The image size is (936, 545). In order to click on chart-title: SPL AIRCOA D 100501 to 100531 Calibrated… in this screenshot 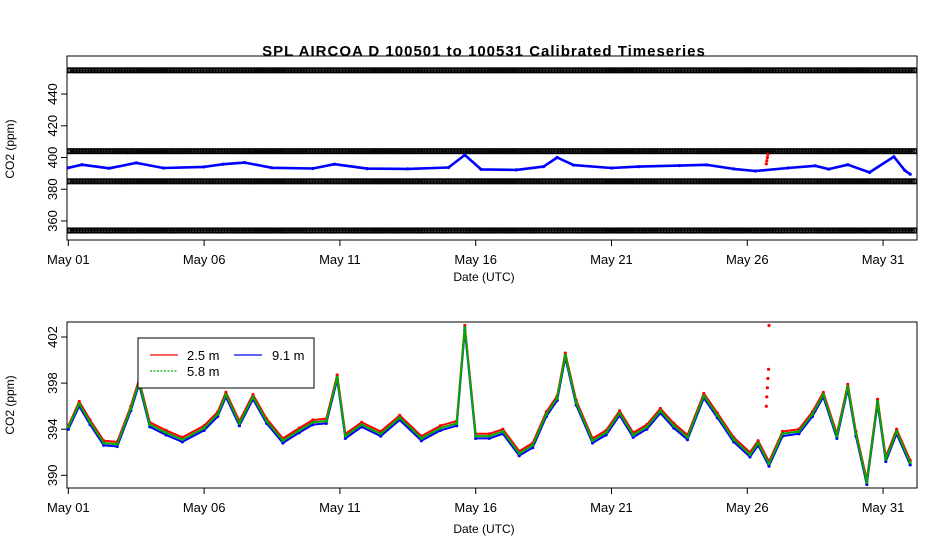, I will do `click(484, 51)`.